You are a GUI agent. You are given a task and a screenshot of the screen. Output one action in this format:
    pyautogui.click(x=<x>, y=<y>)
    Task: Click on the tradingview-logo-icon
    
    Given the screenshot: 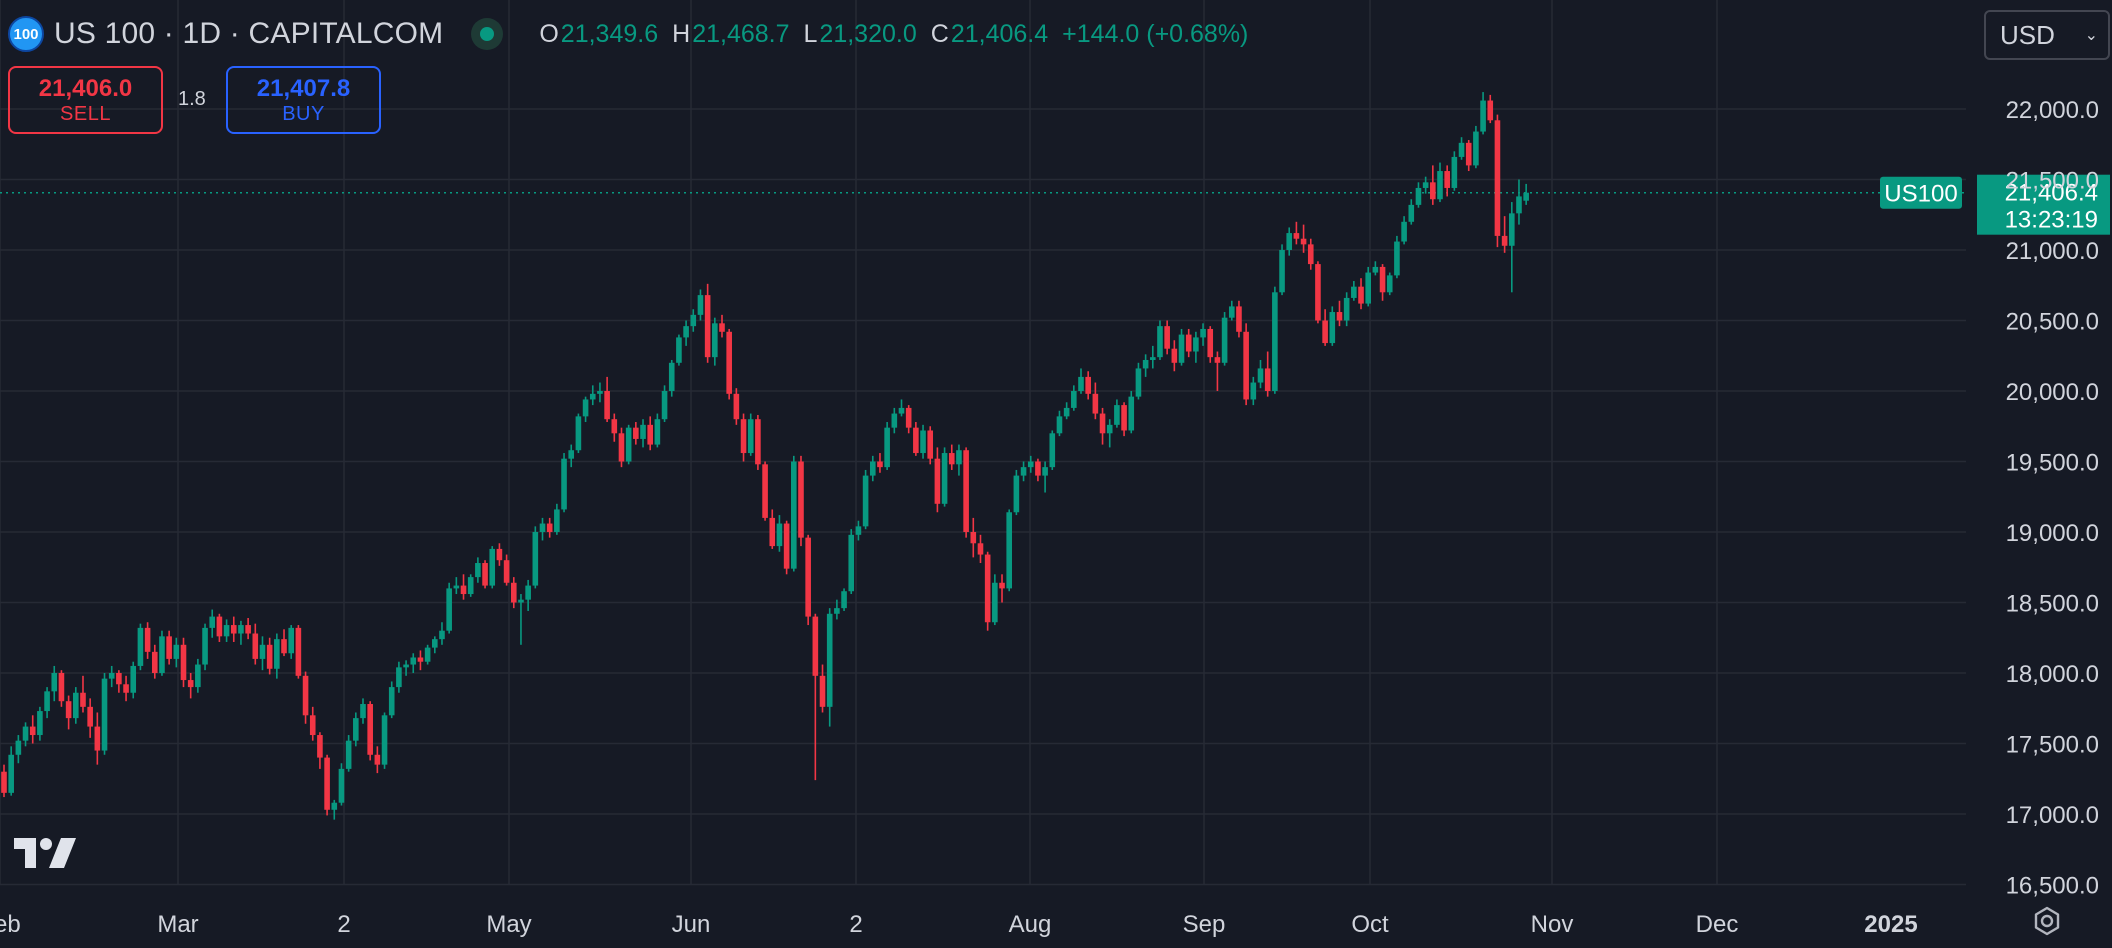 What is the action you would take?
    pyautogui.click(x=46, y=853)
    